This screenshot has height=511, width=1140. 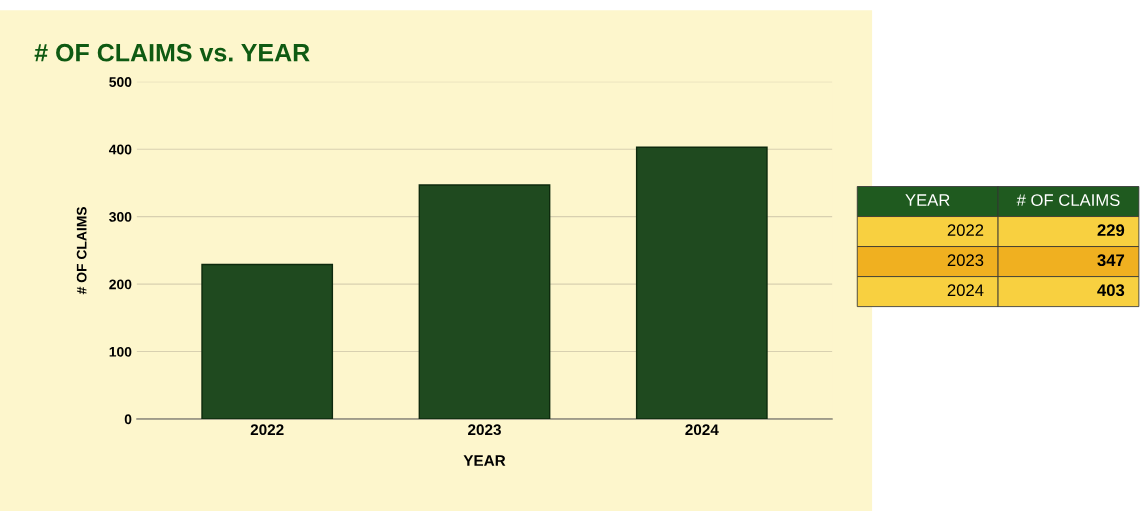 What do you see at coordinates (81, 250) in the screenshot?
I see `y-axis-title: # OF CLAIMS` at bounding box center [81, 250].